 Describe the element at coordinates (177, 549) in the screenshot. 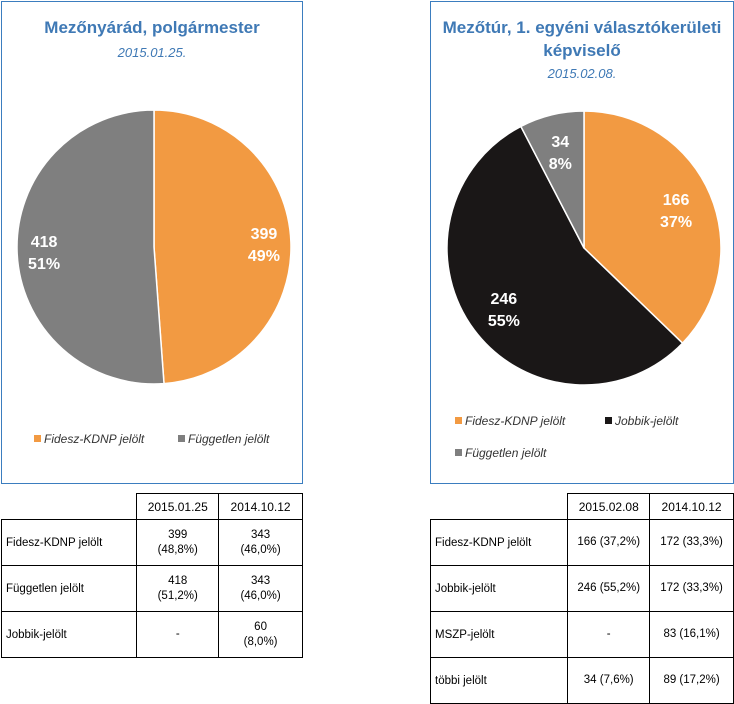

I see `cell-percent: (48,8%)` at that location.